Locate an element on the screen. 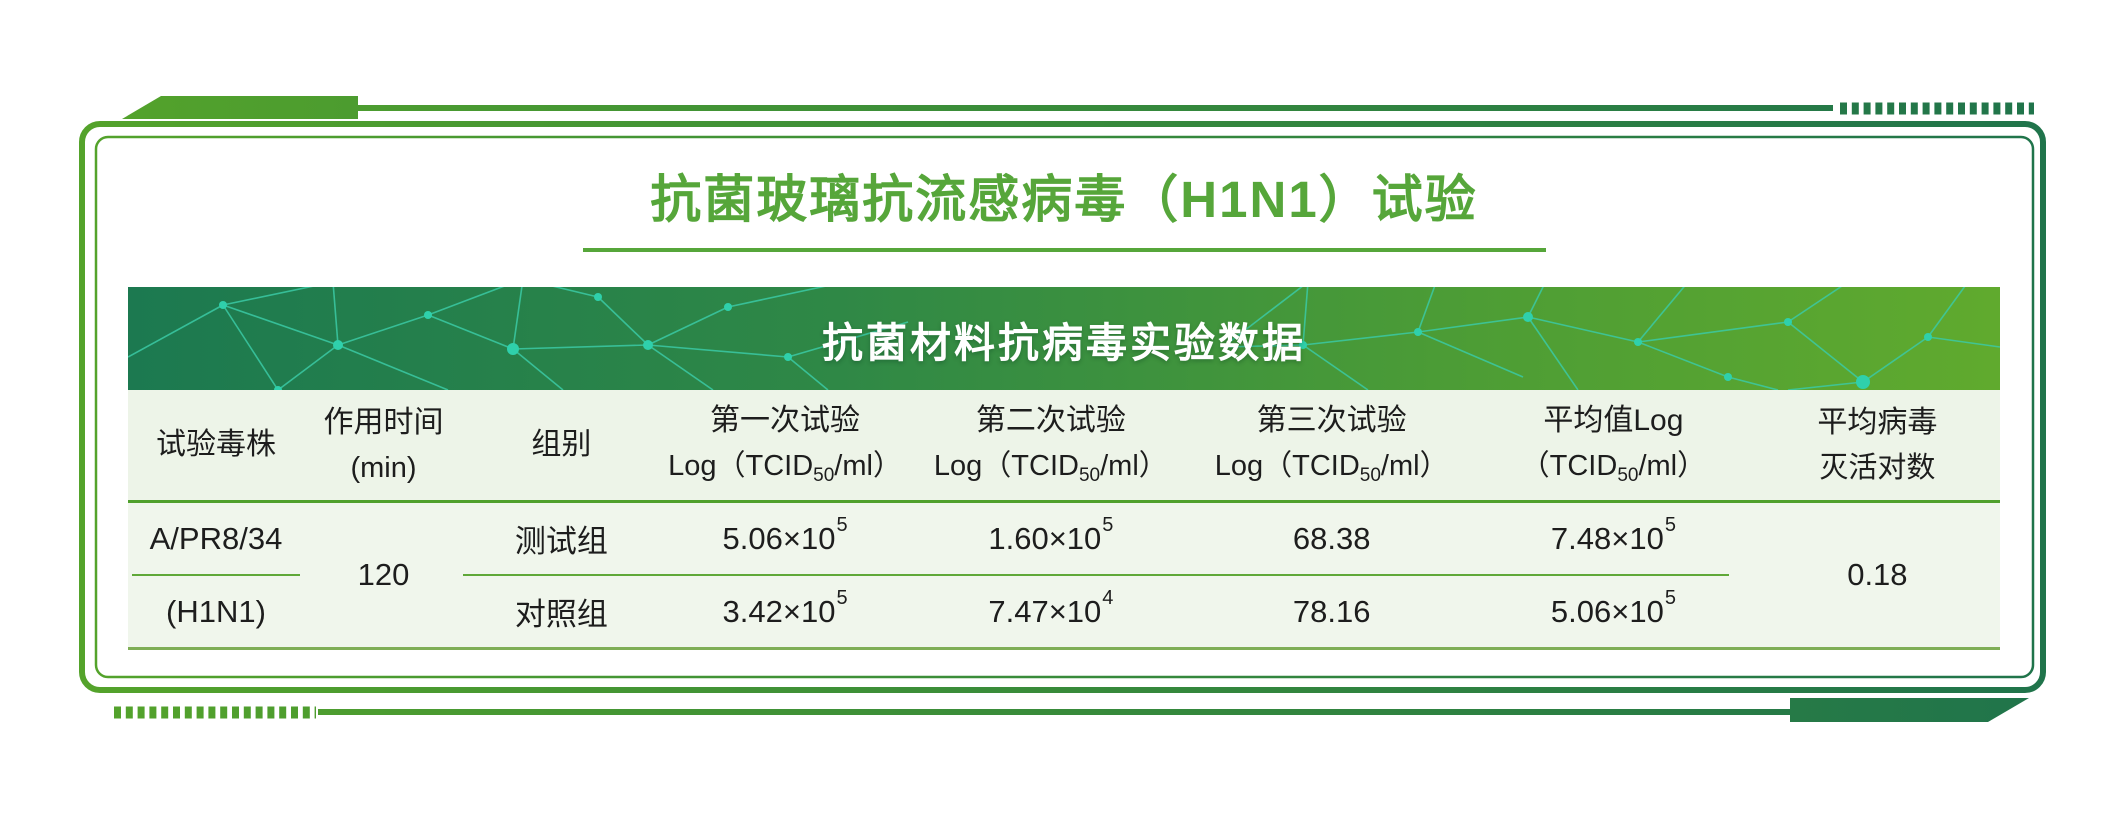 The image size is (2128, 820). header-inactivation: 平均病毒 灭活对数 is located at coordinates (1877, 444).